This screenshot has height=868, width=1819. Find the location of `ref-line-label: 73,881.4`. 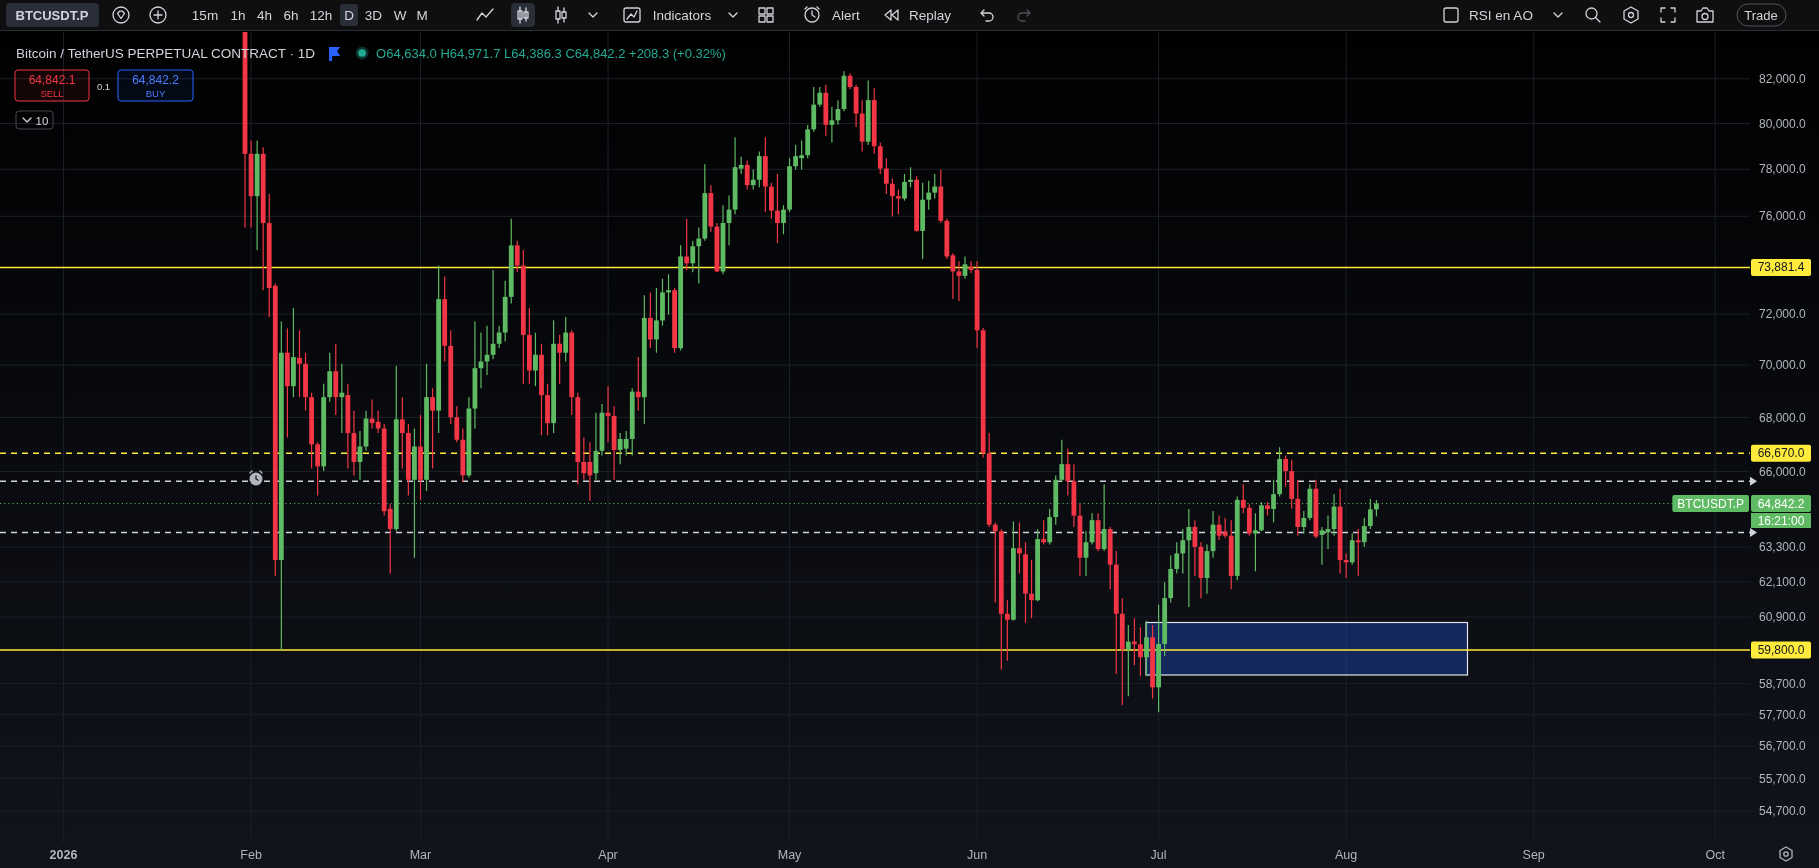

ref-line-label: 73,881.4 is located at coordinates (1781, 267).